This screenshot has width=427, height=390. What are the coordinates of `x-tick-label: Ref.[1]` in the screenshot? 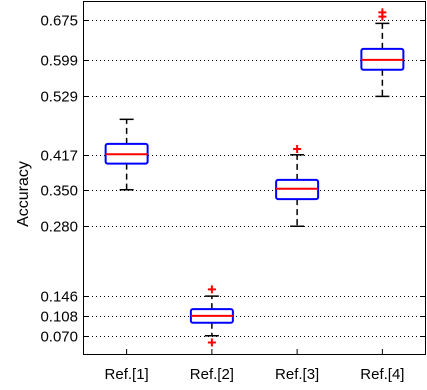 It's located at (127, 374).